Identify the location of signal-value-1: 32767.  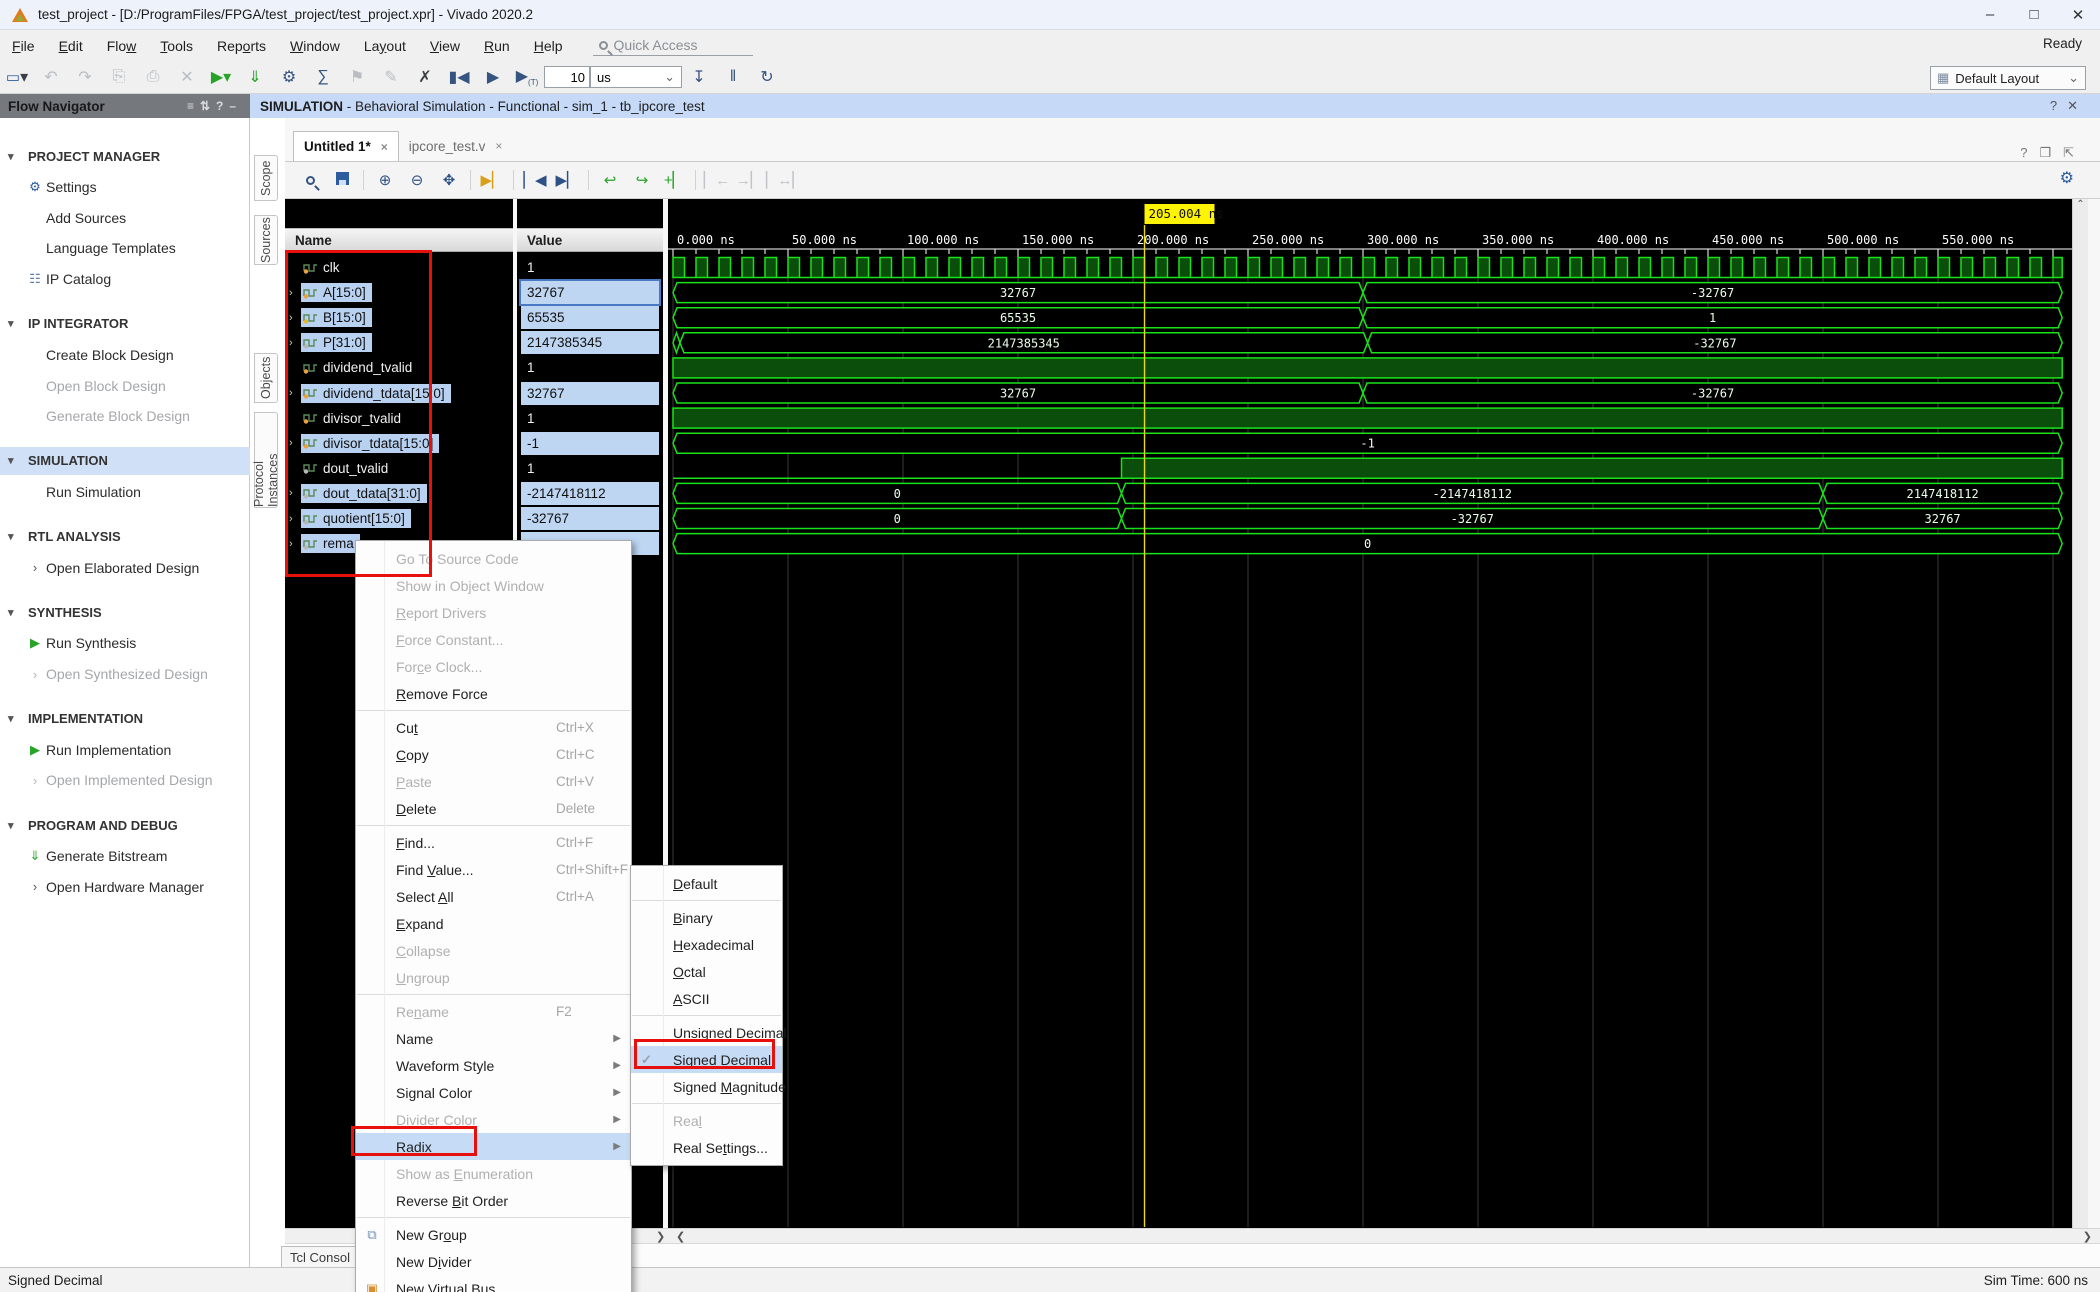
(590, 293).